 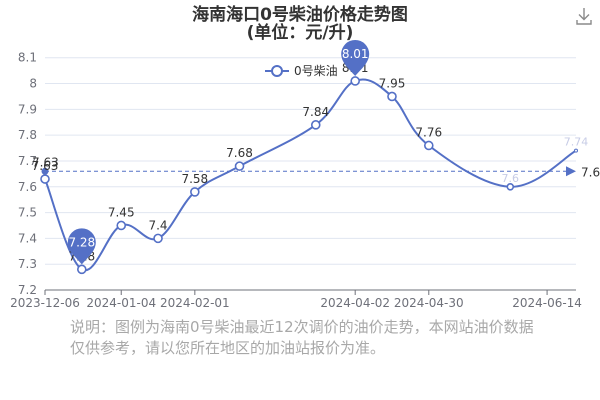 What do you see at coordinates (571, 171) in the screenshot?
I see `average-arrow-icon` at bounding box center [571, 171].